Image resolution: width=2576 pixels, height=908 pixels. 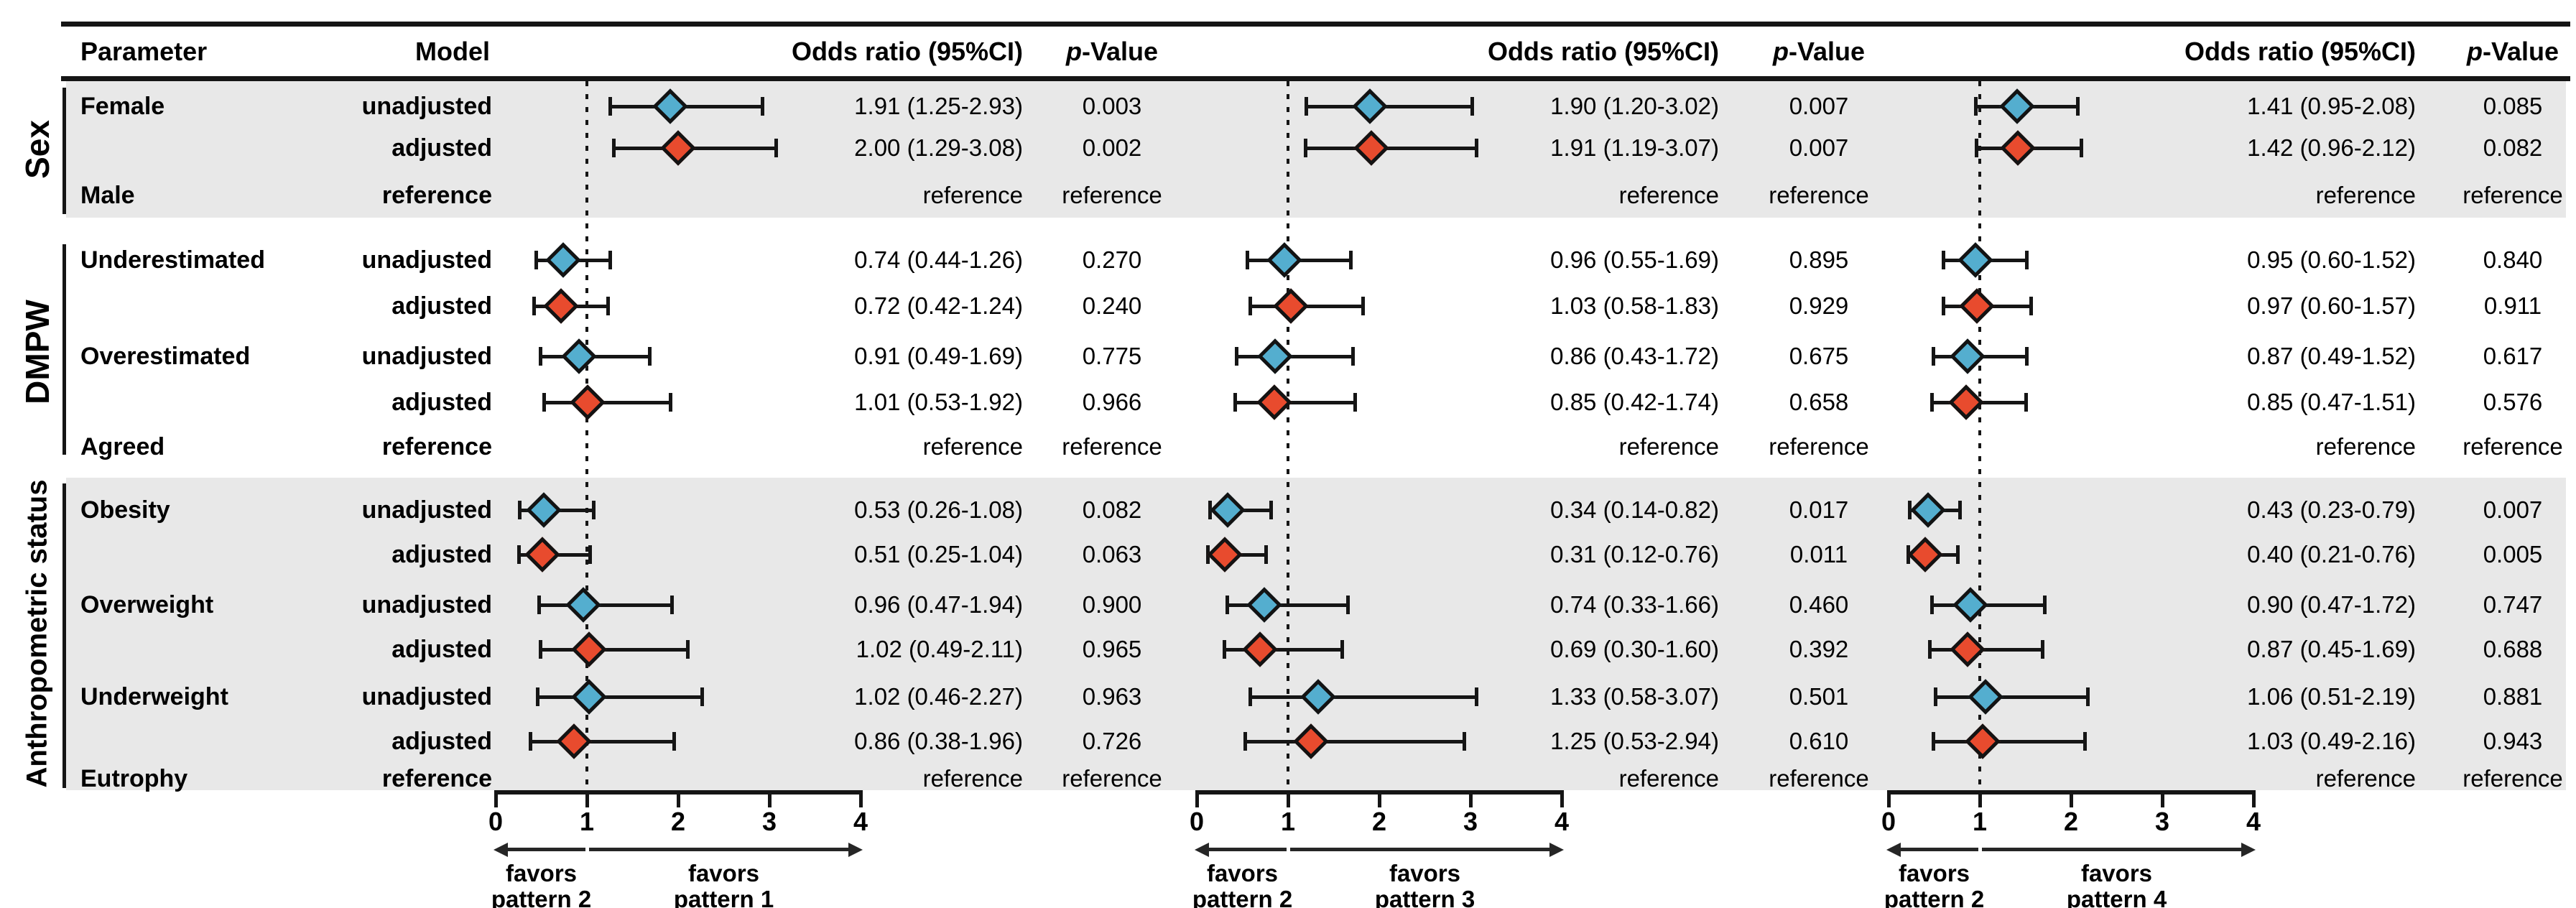 What do you see at coordinates (2513, 259) in the screenshot?
I see `p-value: 0.840` at bounding box center [2513, 259].